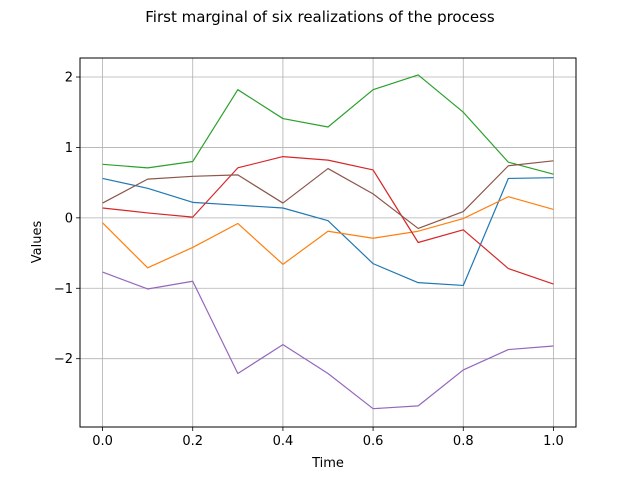 Image resolution: width=640 pixels, height=480 pixels. I want to click on x-tick-label: 0.8, so click(463, 441).